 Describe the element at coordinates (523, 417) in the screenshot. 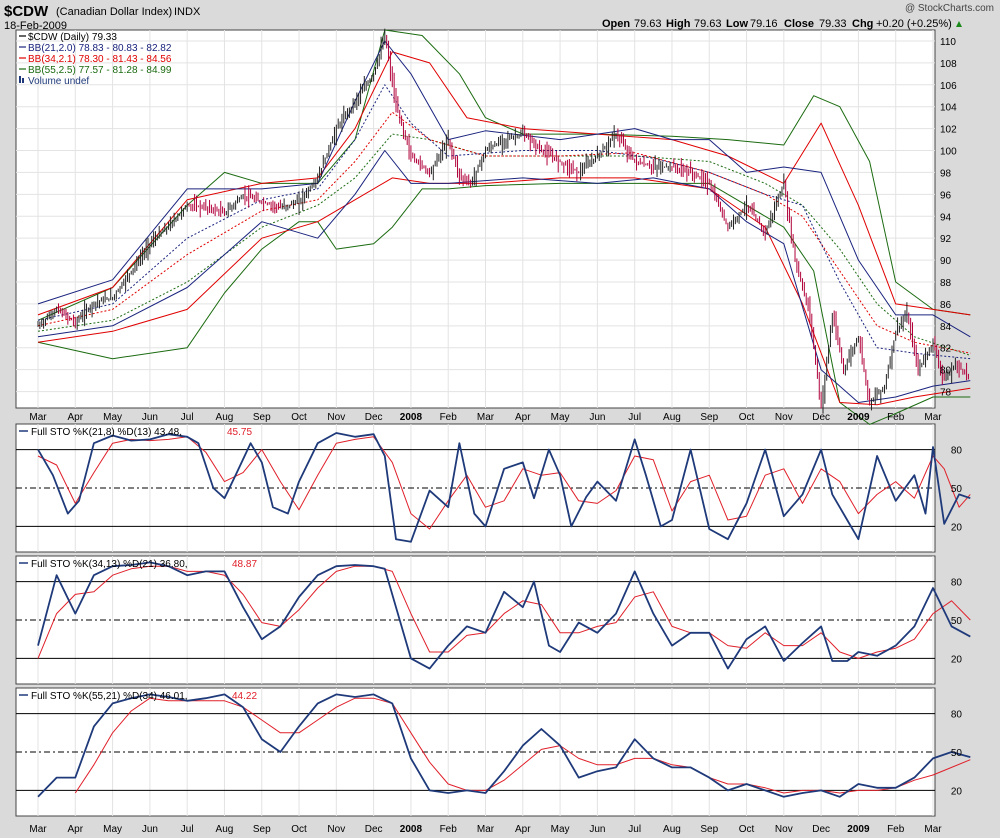

I see `x-tick-label: Apr` at that location.